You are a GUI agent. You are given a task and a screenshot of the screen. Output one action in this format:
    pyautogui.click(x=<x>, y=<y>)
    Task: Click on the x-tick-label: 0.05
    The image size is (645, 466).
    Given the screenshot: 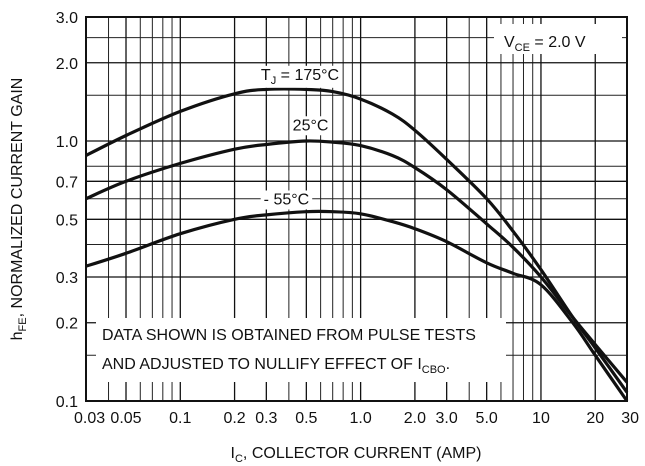 What is the action you would take?
    pyautogui.click(x=125, y=418)
    